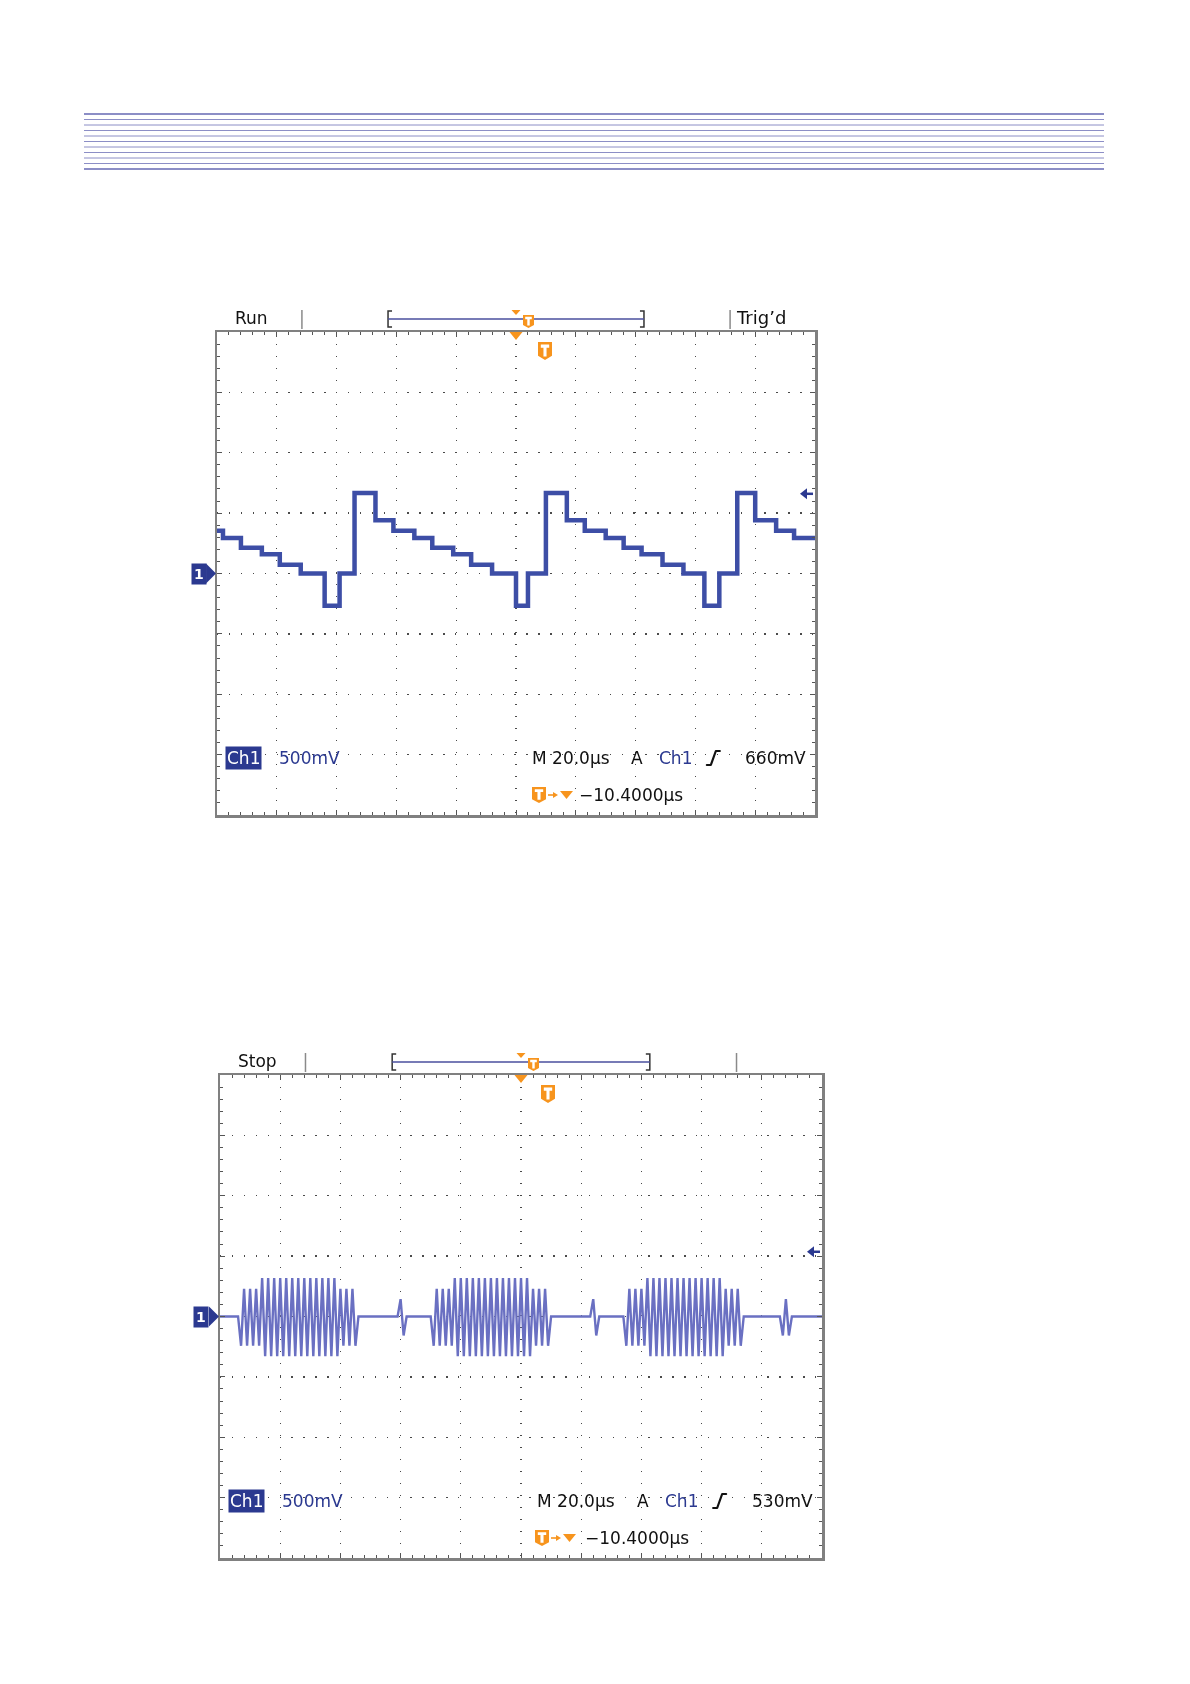 The height and width of the screenshot is (1684, 1190). Describe the element at coordinates (776, 758) in the screenshot. I see `text: 660mV` at that location.